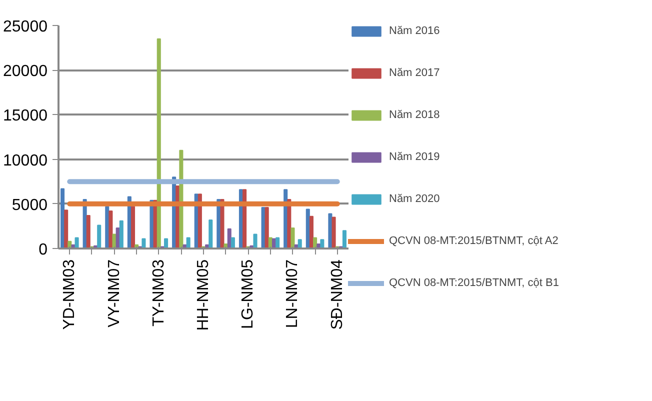  Describe the element at coordinates (69, 294) in the screenshot. I see `x-tick-label: YD-NM03` at that location.